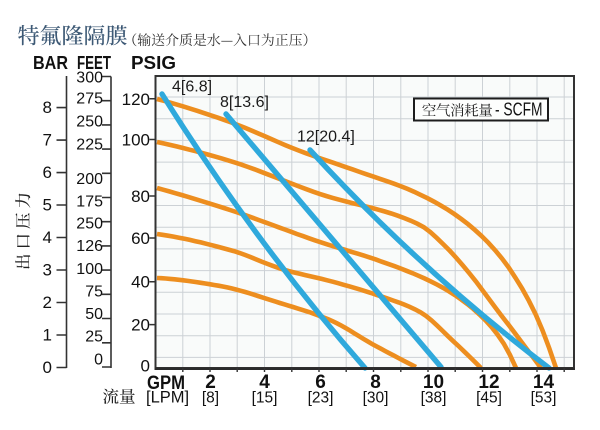 This screenshot has height=430, width=600. What do you see at coordinates (94, 62) in the screenshot?
I see `svg-text: FEET` at bounding box center [94, 62].